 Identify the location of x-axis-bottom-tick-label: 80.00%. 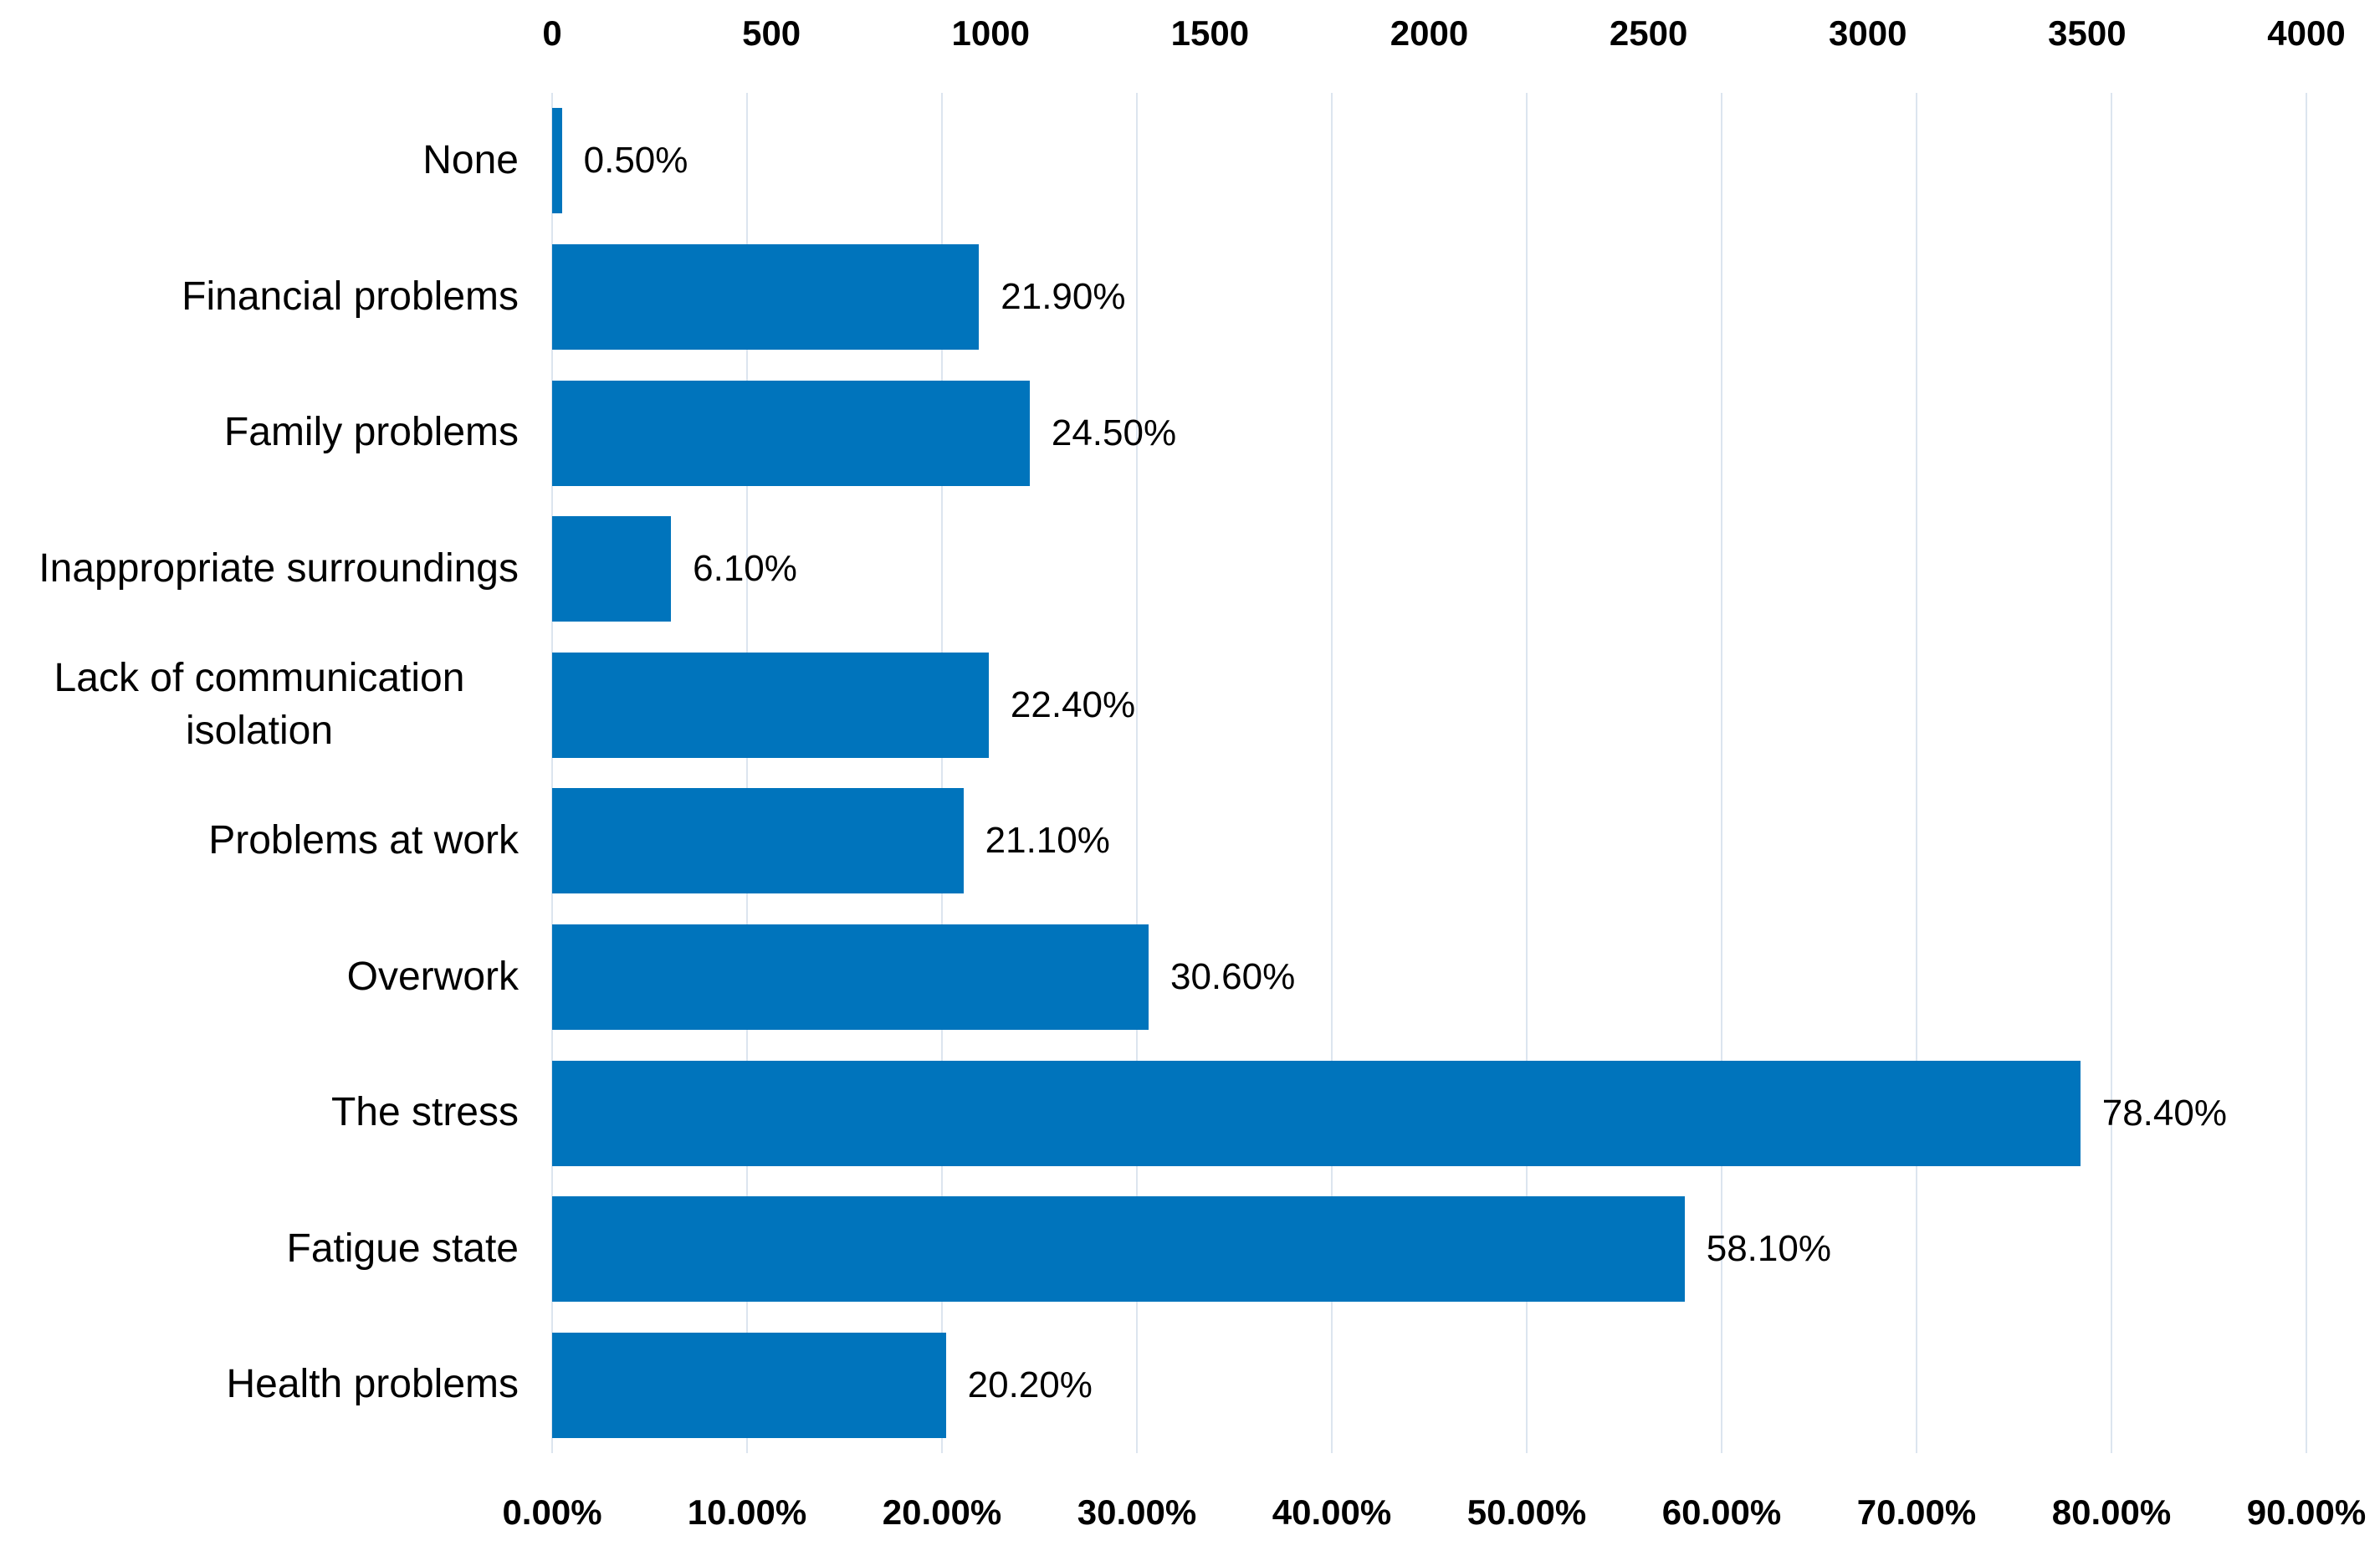
(2111, 1512).